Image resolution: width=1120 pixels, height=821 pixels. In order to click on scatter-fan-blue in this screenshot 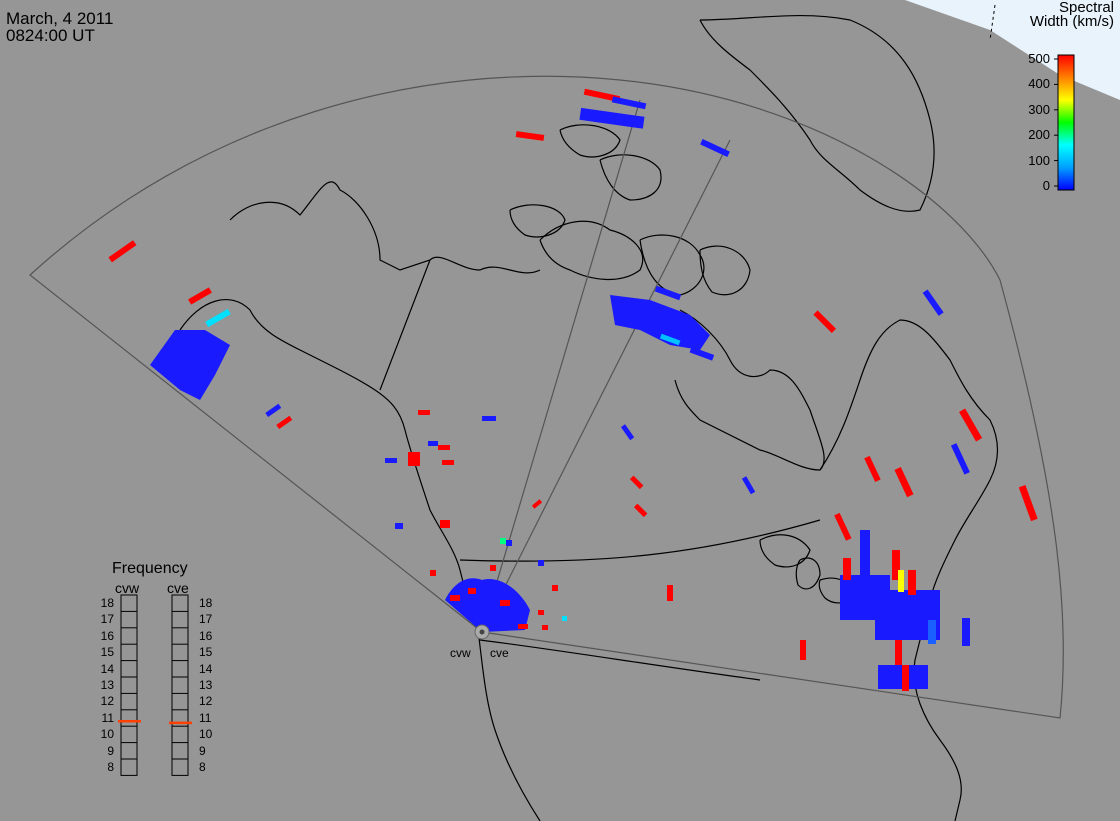, I will do `click(487, 605)`.